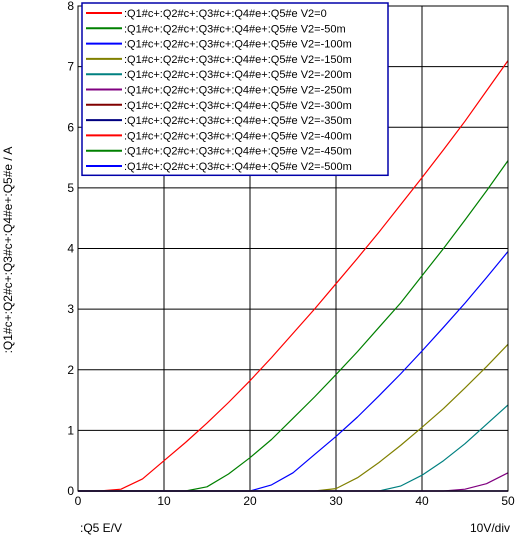 This screenshot has width=515, height=539. Describe the element at coordinates (238, 45) in the screenshot. I see `legend-entry: :Q1#c+:Q2#c+:Q3#c+:Q4#e+:Q5#e V2=-100m` at that location.